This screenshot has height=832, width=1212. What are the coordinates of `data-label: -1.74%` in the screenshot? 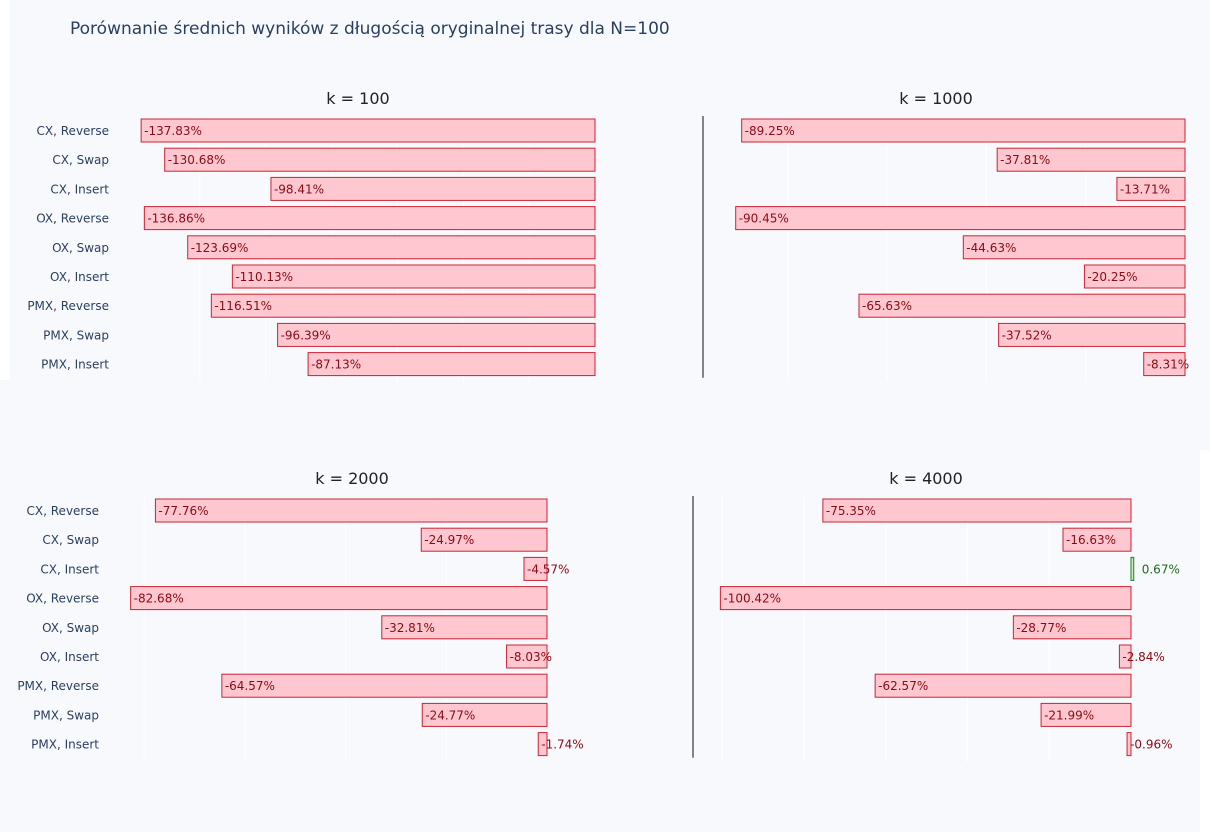 It's located at (562, 745).